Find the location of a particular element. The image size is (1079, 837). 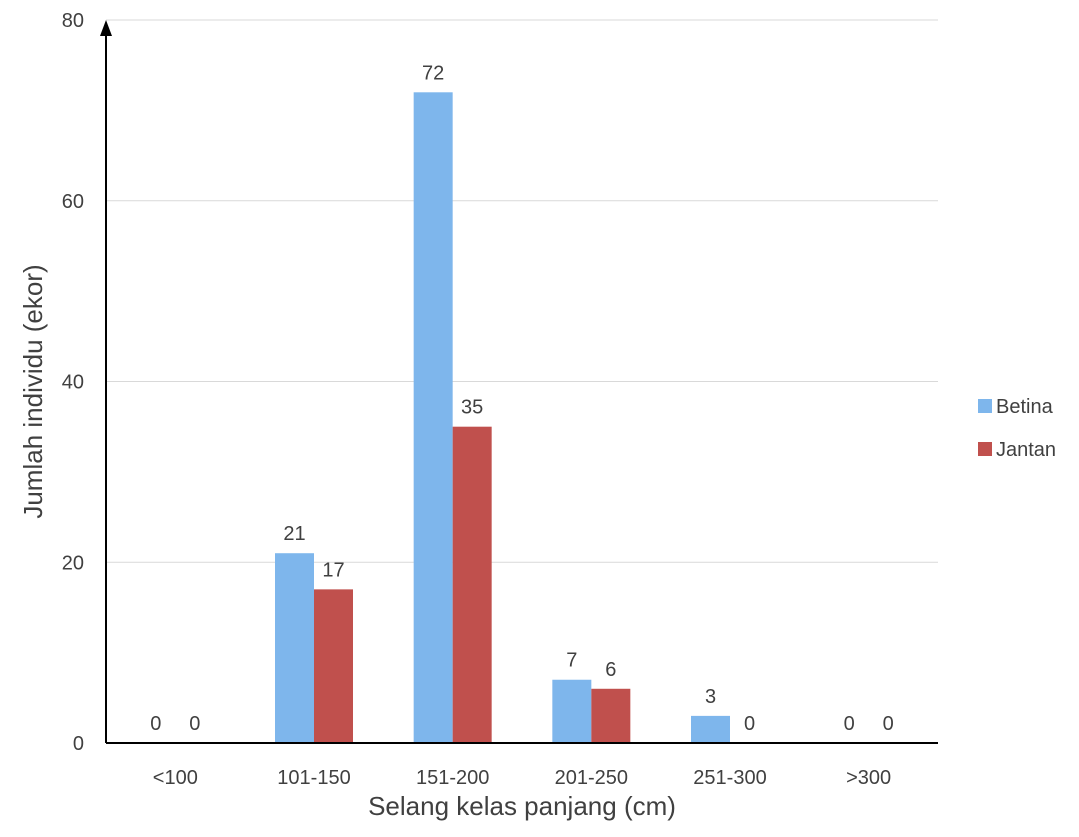

x-tick-label: 251-300 is located at coordinates (729, 778).